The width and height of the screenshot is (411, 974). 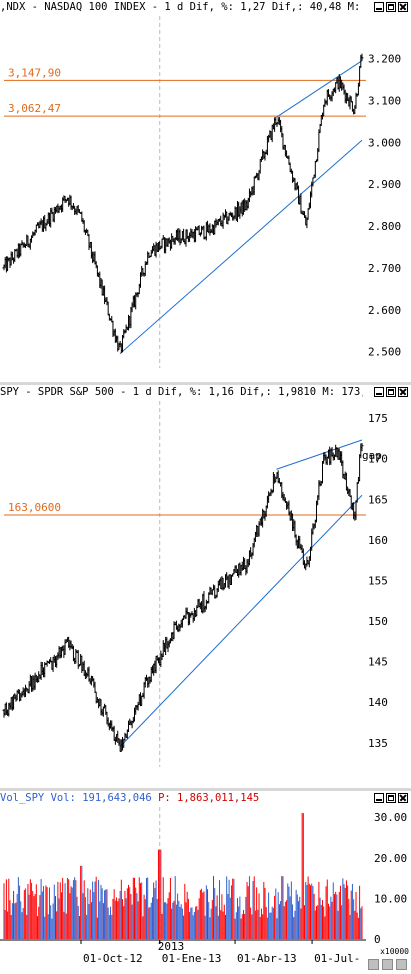 What do you see at coordinates (401, 964) in the screenshot?
I see `print-icon` at bounding box center [401, 964].